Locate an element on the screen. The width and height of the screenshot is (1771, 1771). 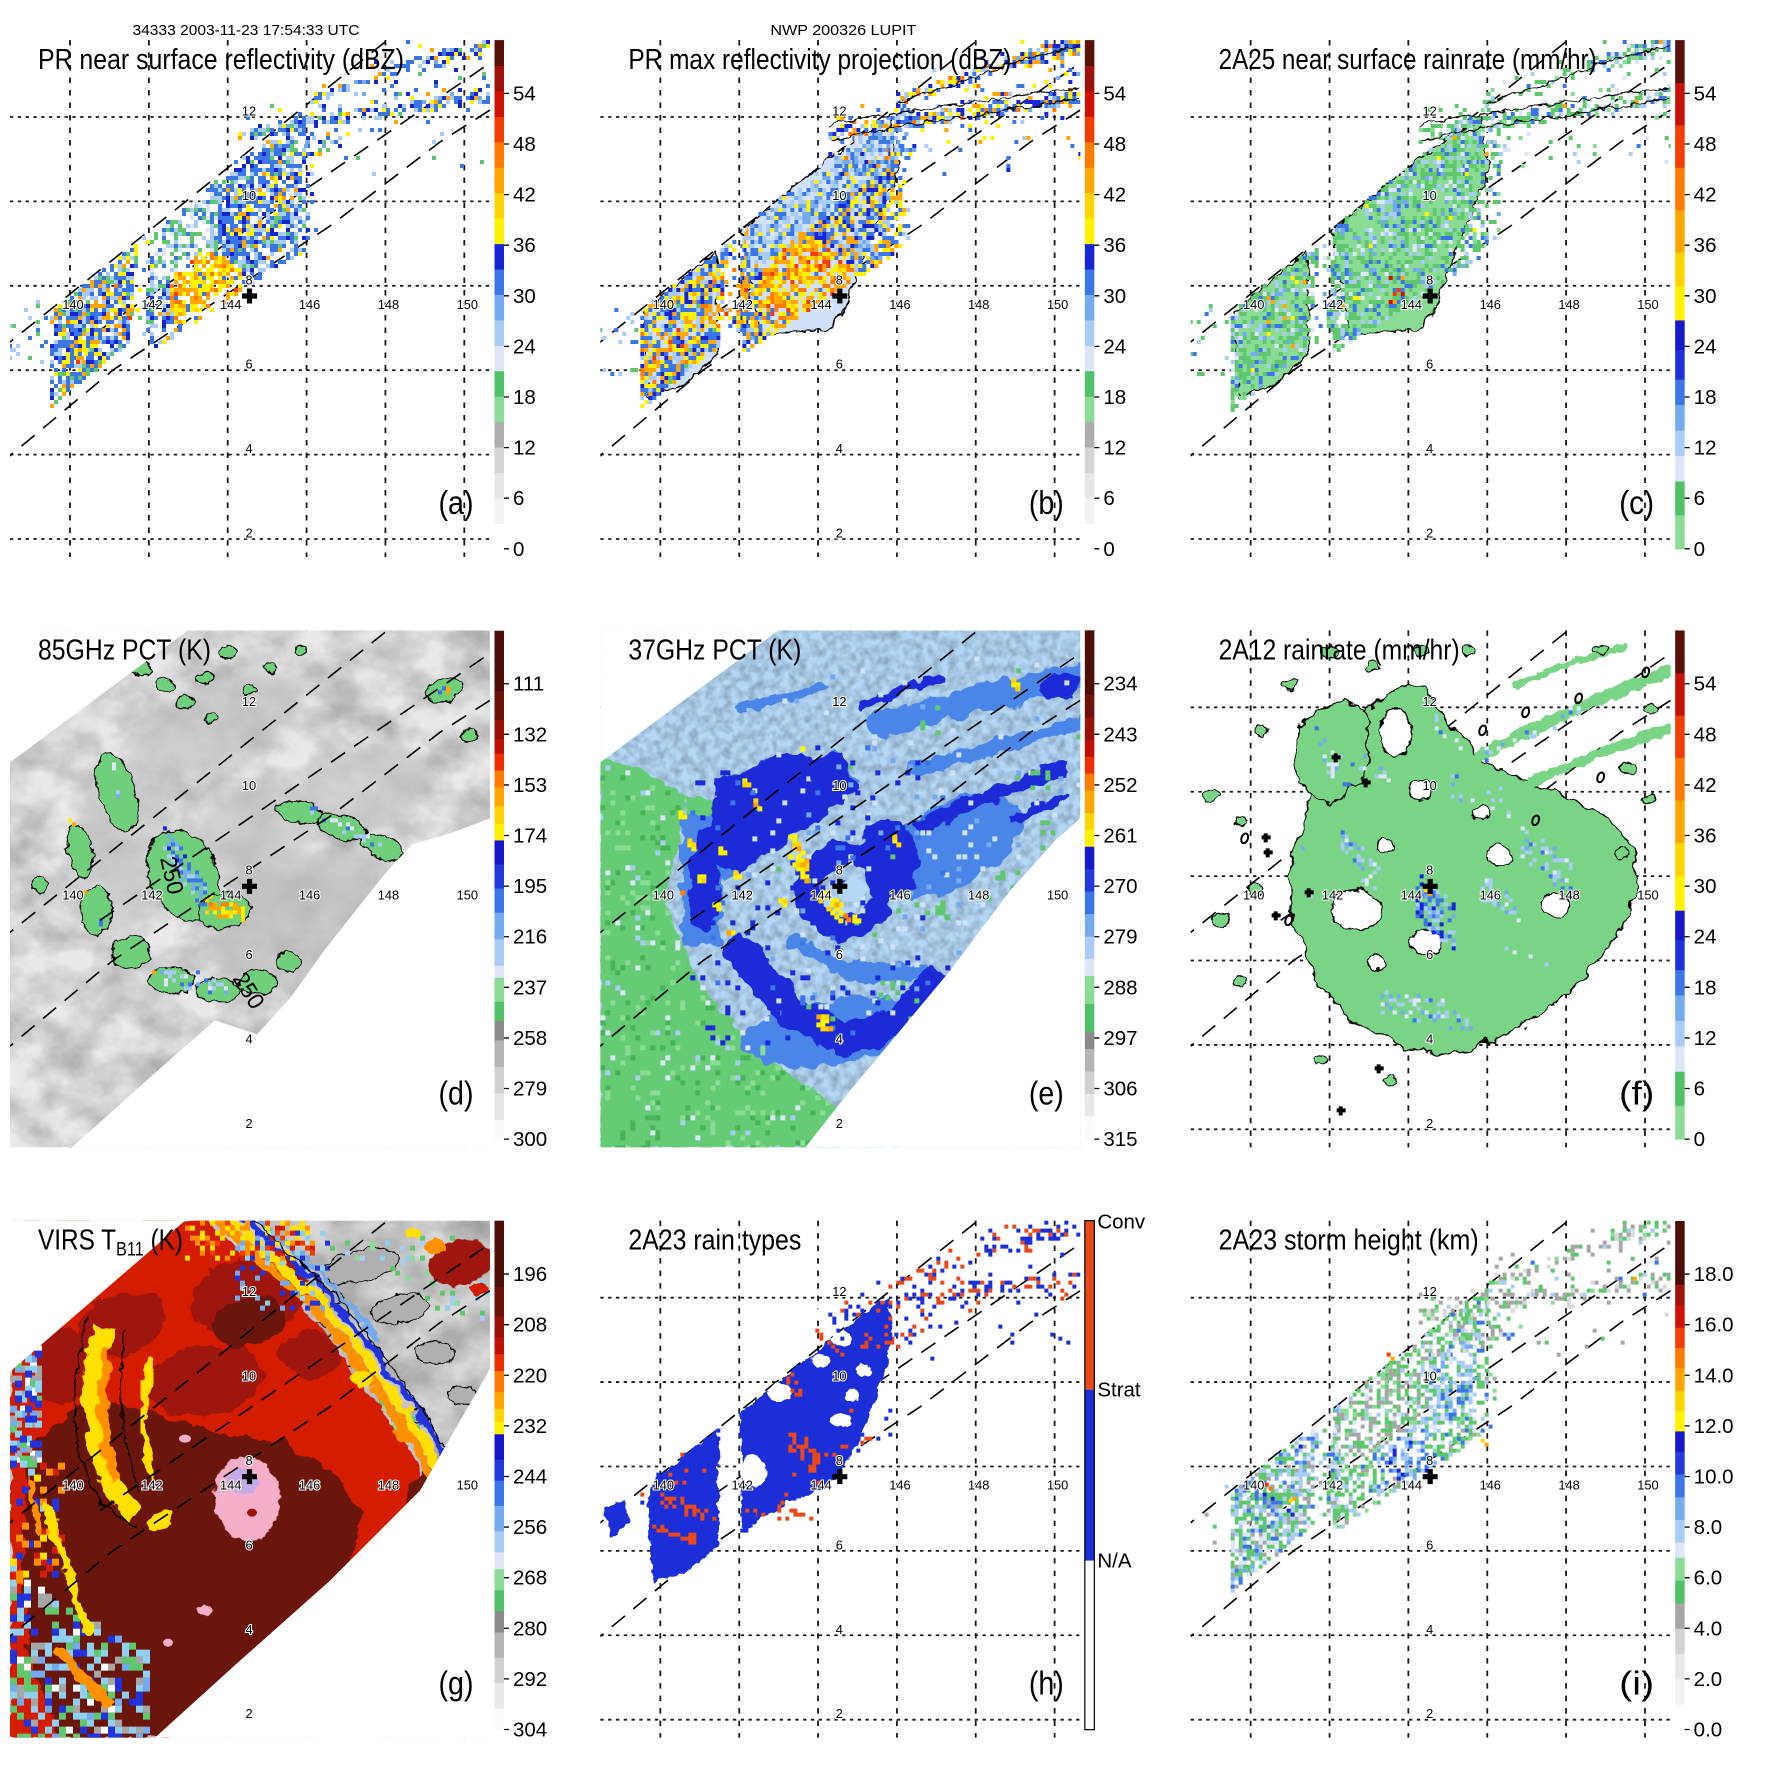
svg-text: 140 is located at coordinates (663, 894).